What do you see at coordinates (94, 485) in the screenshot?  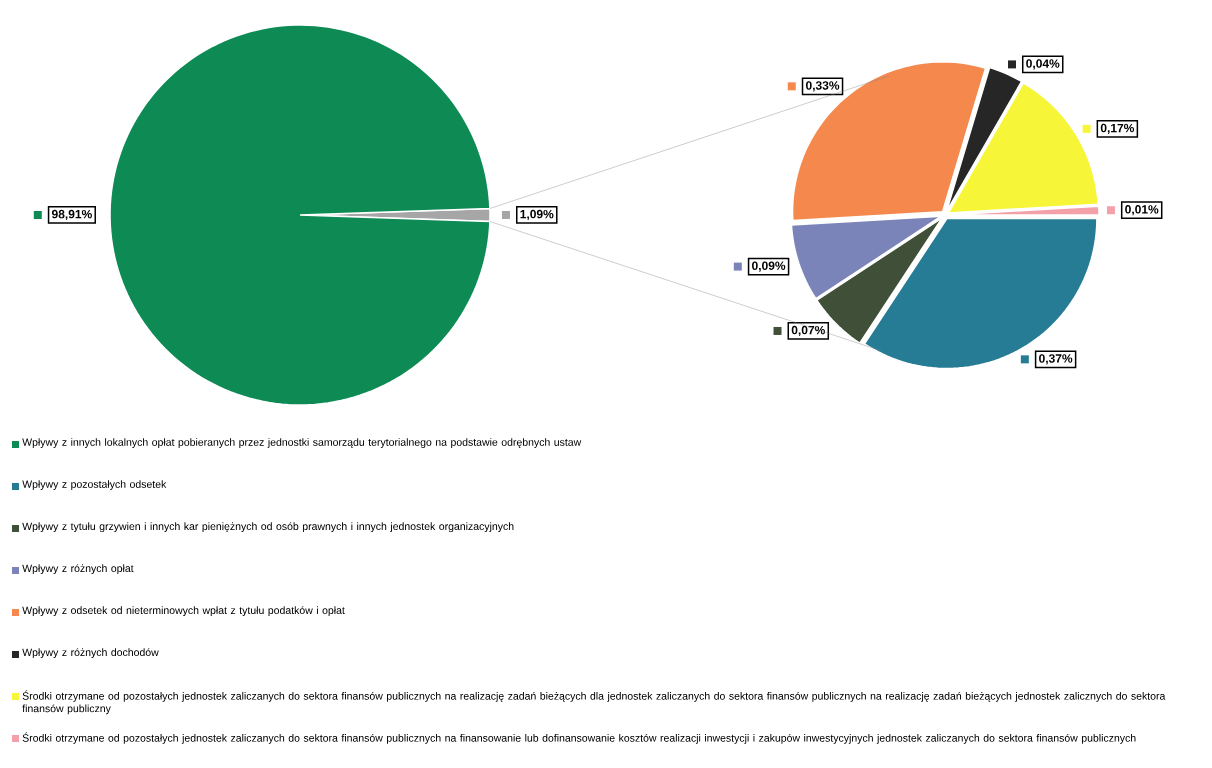 I see `legend-label: Wpływy z pozostałych odsetek` at bounding box center [94, 485].